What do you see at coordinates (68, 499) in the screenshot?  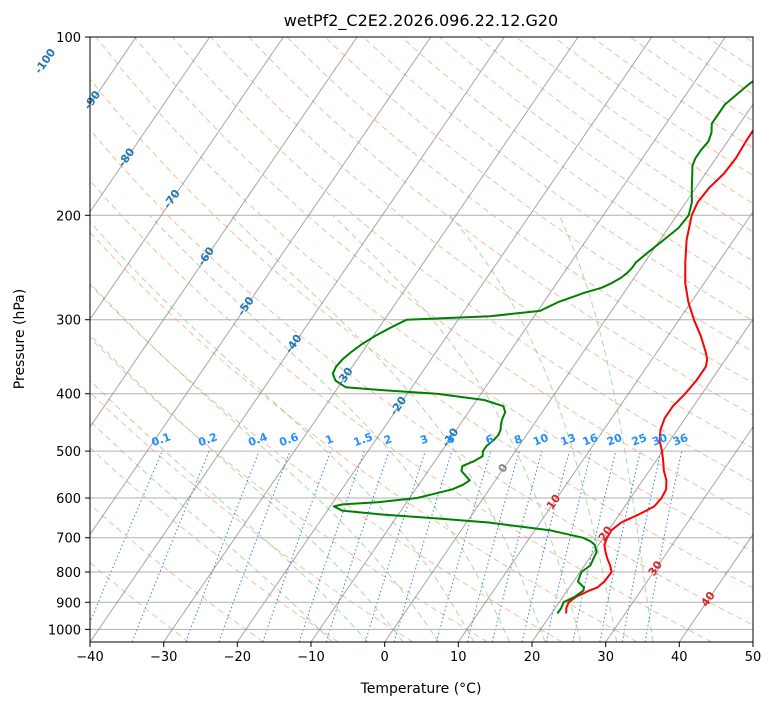 I see `y-tick-label: 600` at bounding box center [68, 499].